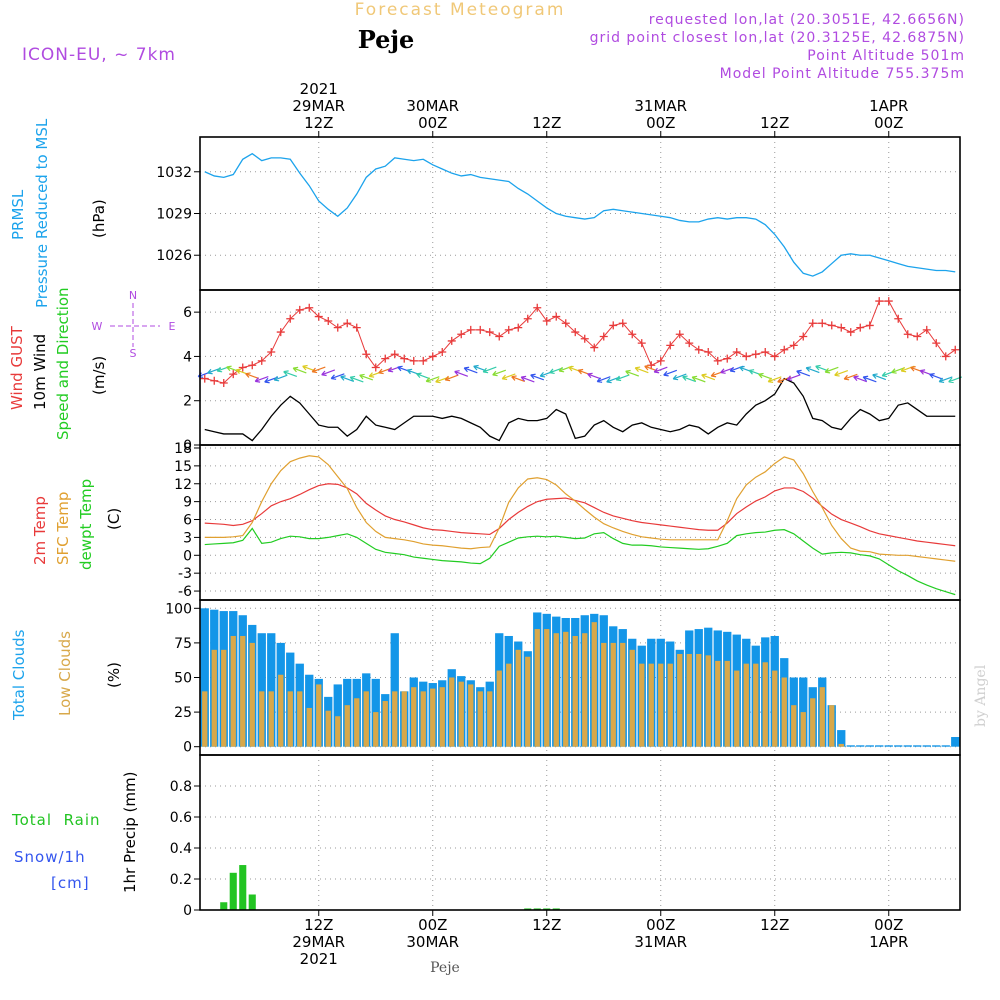 The image size is (1000, 1000). I want to click on credit-watermark: by Angel, so click(981, 695).